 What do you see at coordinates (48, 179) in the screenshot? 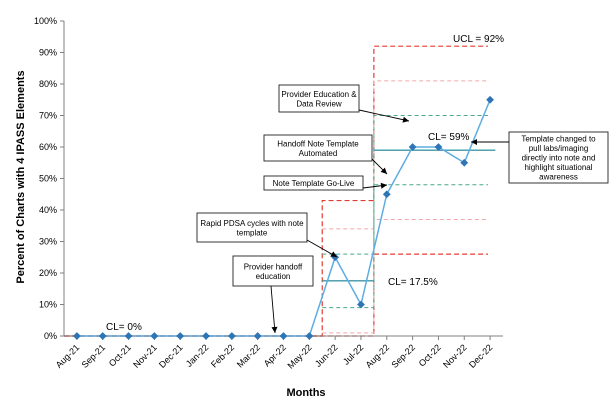
I see `y-tick-label: 50%` at bounding box center [48, 179].